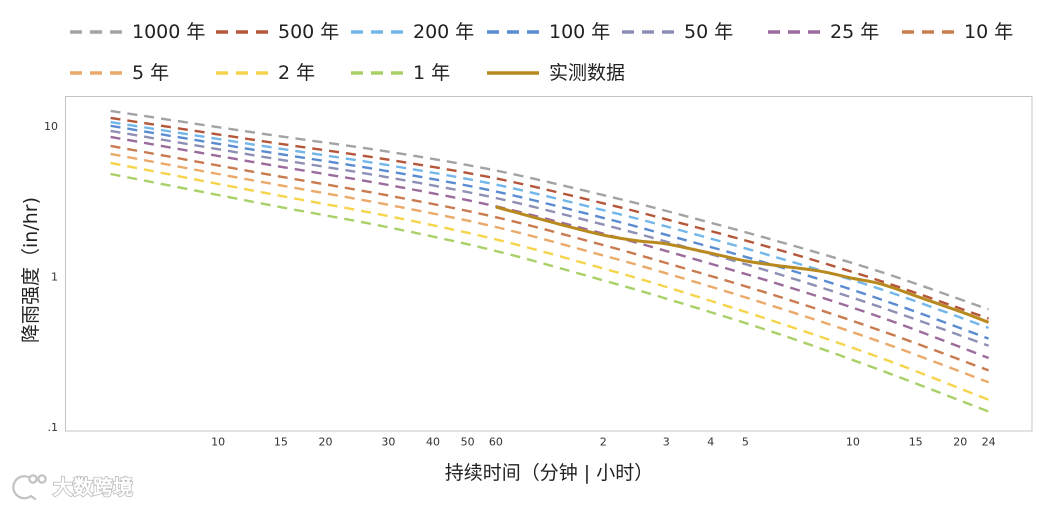  Describe the element at coordinates (579, 32) in the screenshot. I see `legend-label: 100 年` at that location.